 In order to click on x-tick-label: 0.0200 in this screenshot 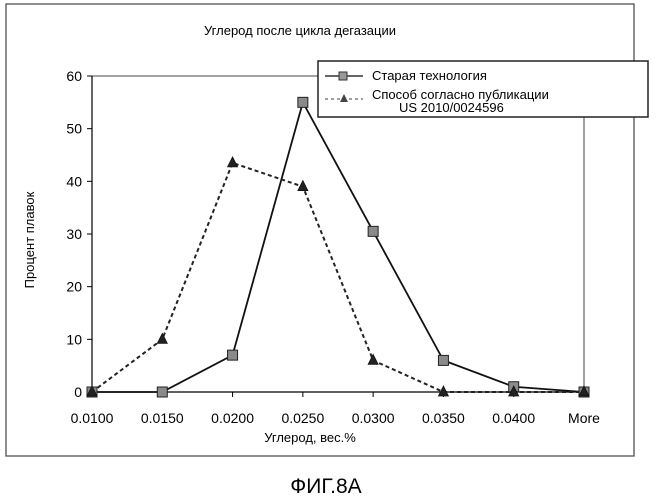, I will do `click(232, 418)`.